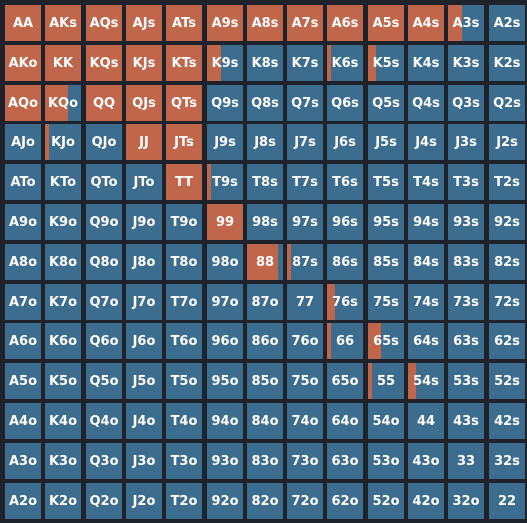  Describe the element at coordinates (23, 23) in the screenshot. I see `hand-cell: AA` at that location.